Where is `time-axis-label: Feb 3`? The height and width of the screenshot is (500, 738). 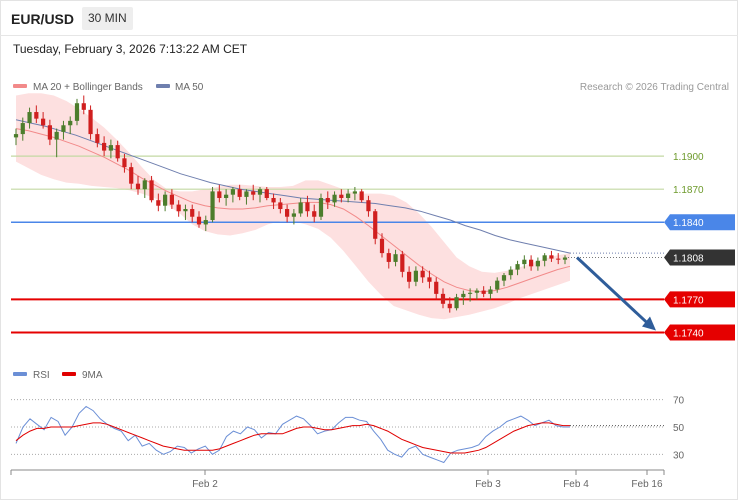 time-axis-label: Feb 3 is located at coordinates (488, 484).